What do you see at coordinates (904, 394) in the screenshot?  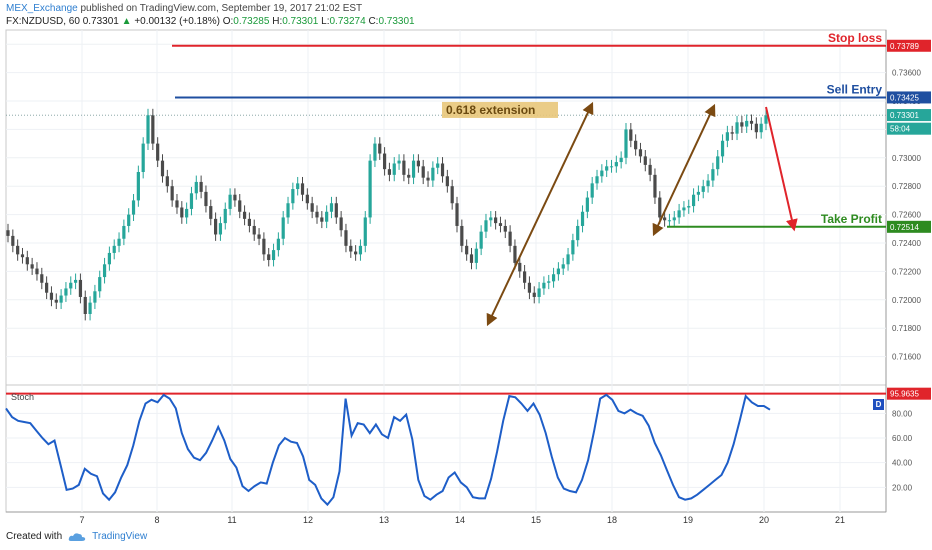 I see `stoch-badge: 95.9635` at bounding box center [904, 394].